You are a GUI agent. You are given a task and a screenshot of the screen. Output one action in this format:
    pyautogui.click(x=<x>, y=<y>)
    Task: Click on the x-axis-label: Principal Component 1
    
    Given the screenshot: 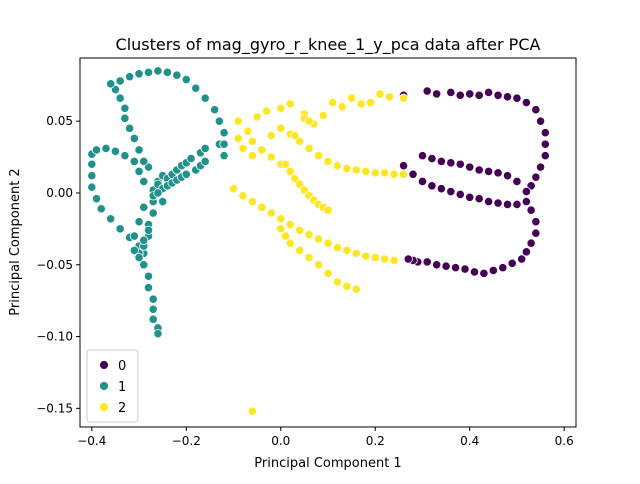 What is the action you would take?
    pyautogui.click(x=327, y=463)
    